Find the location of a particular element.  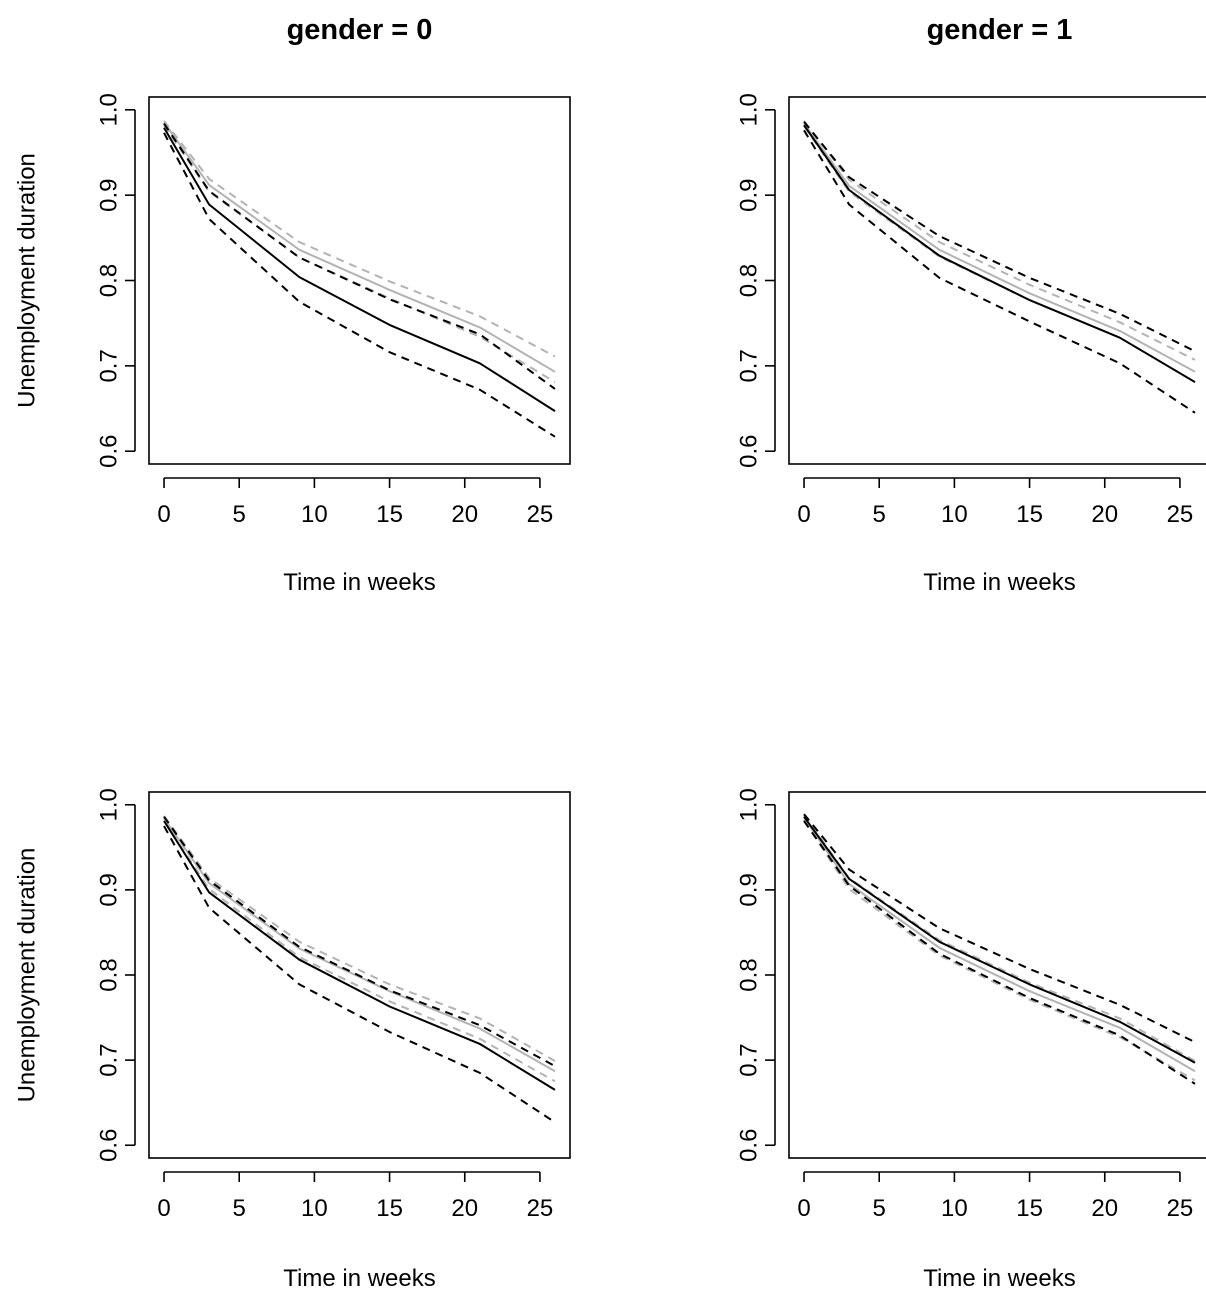

panel-title: gender = 0 is located at coordinates (360, 30).